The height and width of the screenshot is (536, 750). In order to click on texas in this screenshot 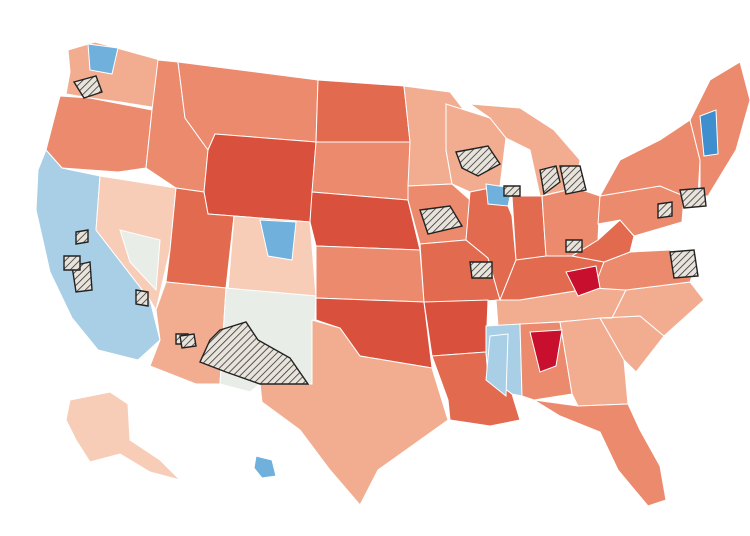, I will do `click(354, 412)`.